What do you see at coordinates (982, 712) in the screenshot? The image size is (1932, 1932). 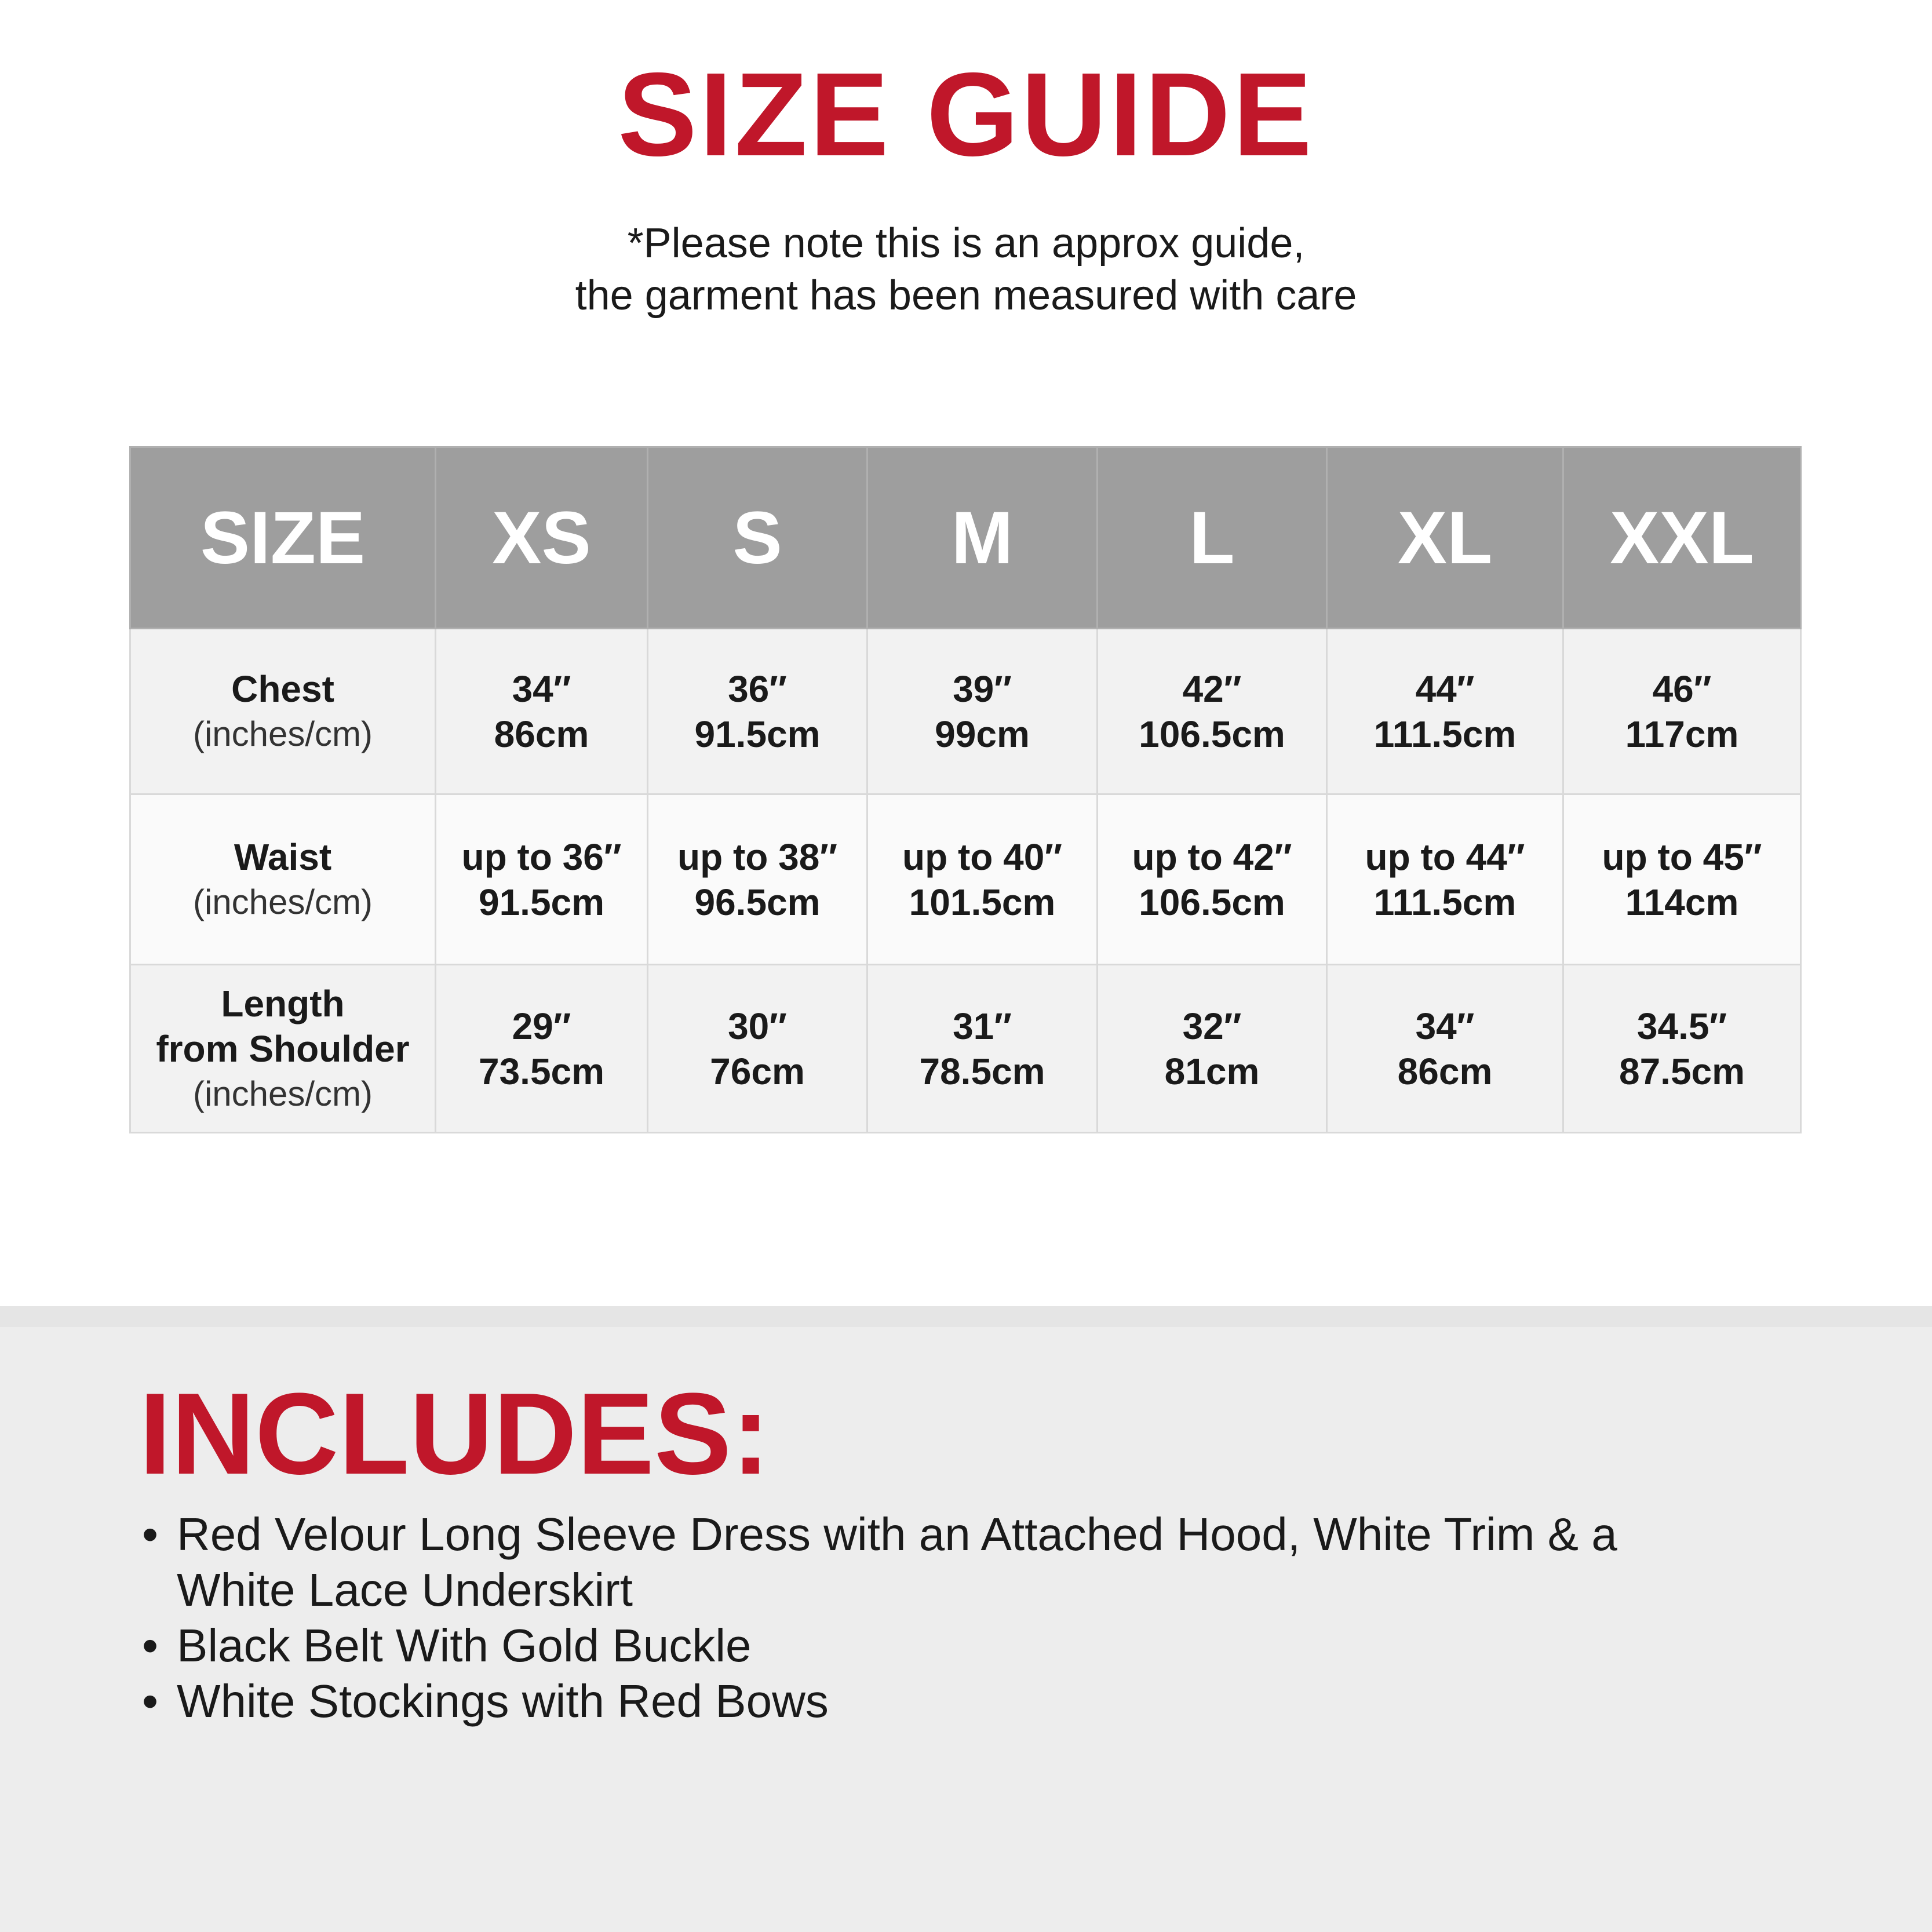 I see `measurement-cell: 39″ 99cm` at bounding box center [982, 712].